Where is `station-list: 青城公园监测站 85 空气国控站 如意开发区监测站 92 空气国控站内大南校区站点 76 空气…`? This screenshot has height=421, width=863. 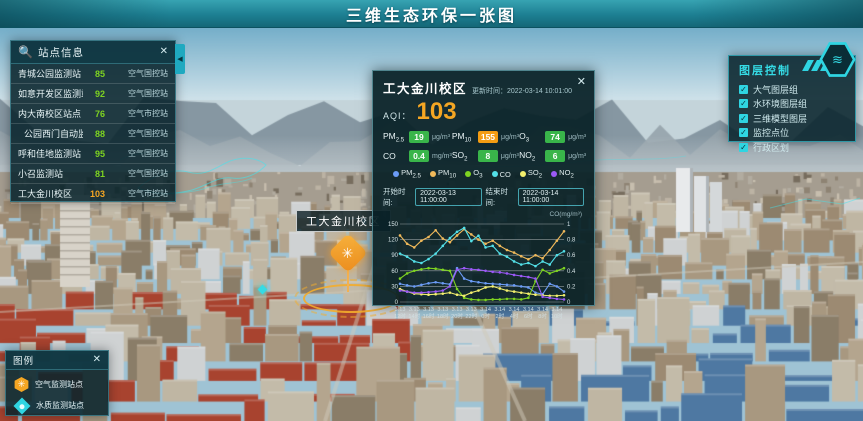 station-list: 青城公园监测站 85 空气国控站 如意开发区监测站 92 空气国控站内大南校区站点 76 空气… is located at coordinates (93, 134).